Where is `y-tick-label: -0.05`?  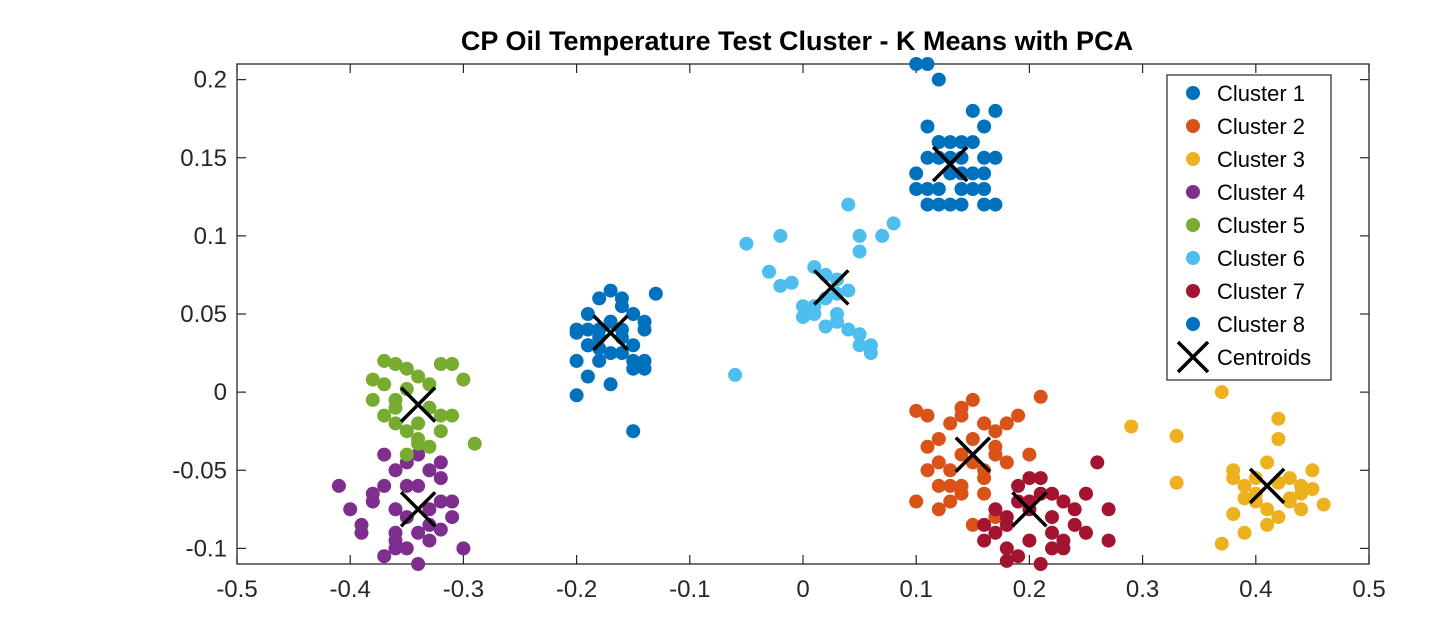
y-tick-label: -0.05 is located at coordinates (199, 470).